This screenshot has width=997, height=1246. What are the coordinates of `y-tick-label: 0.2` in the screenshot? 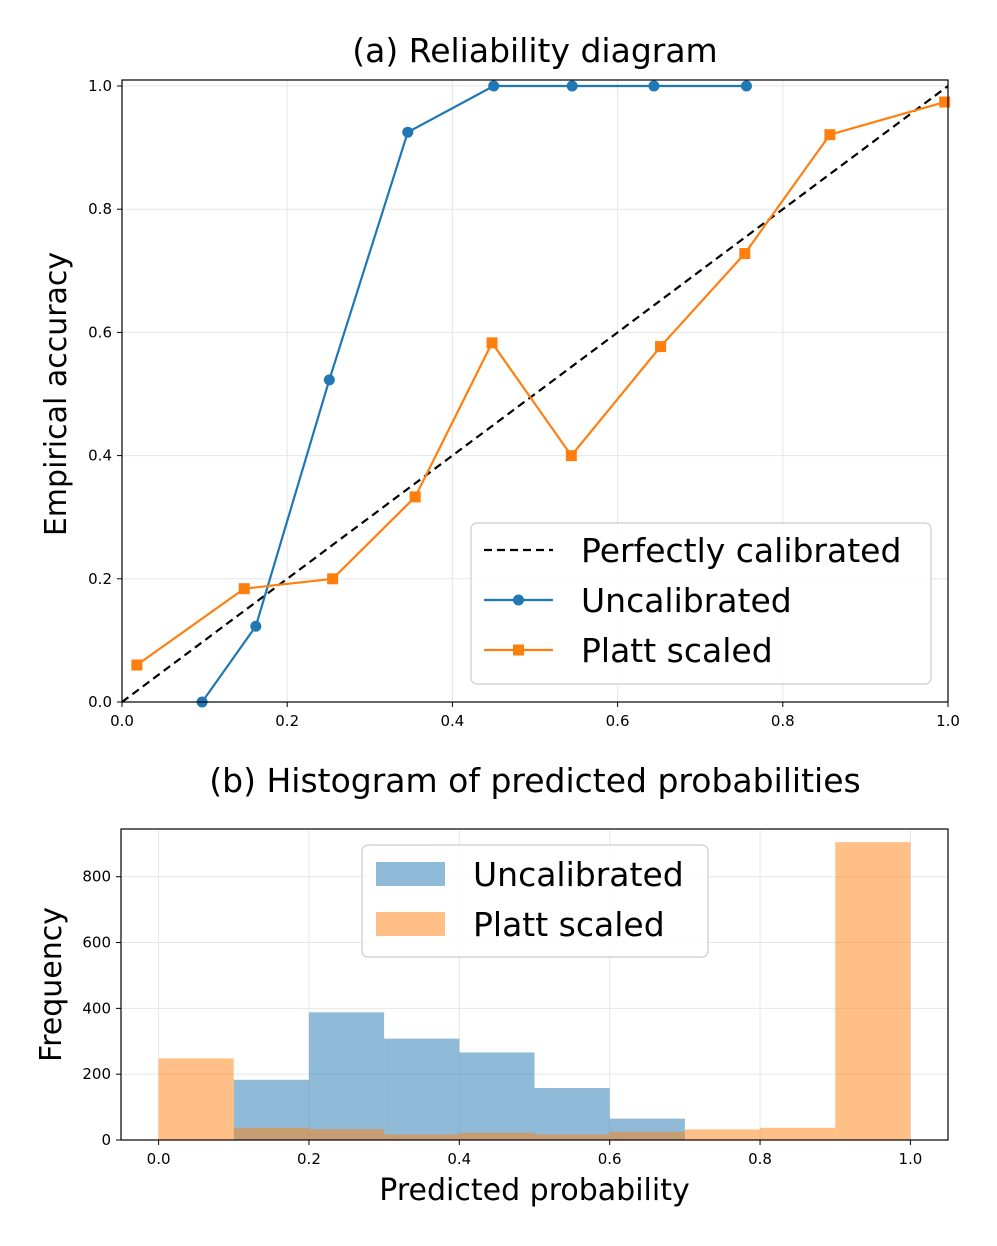 It's located at (100, 579).